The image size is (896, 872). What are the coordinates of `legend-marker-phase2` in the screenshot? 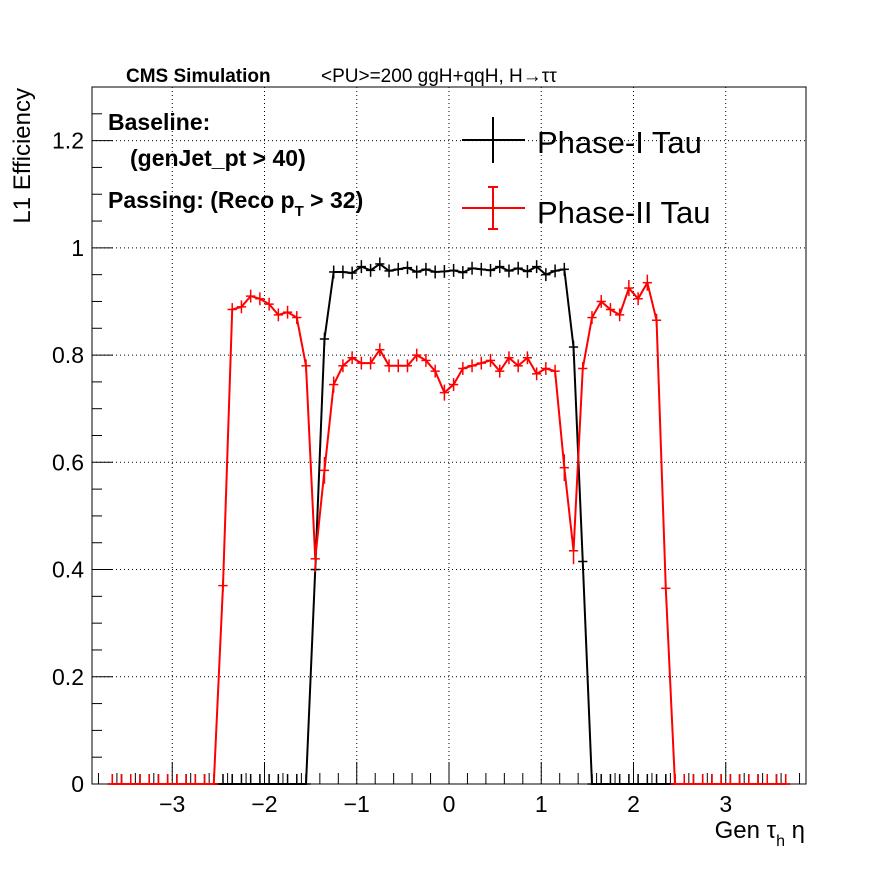 It's located at (493, 208).